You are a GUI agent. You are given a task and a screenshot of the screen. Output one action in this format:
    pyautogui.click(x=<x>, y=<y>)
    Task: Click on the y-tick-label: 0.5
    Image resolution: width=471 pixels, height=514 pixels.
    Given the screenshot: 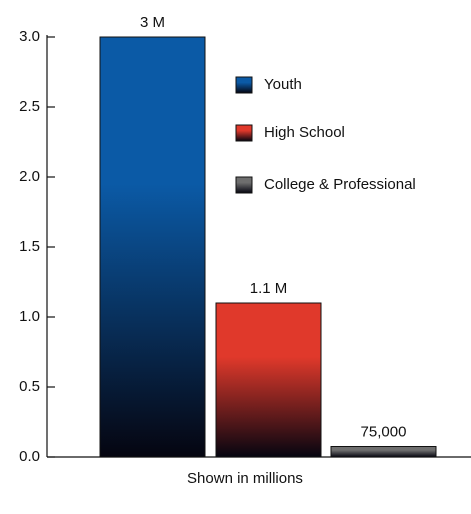 What is the action you would take?
    pyautogui.click(x=29, y=386)
    